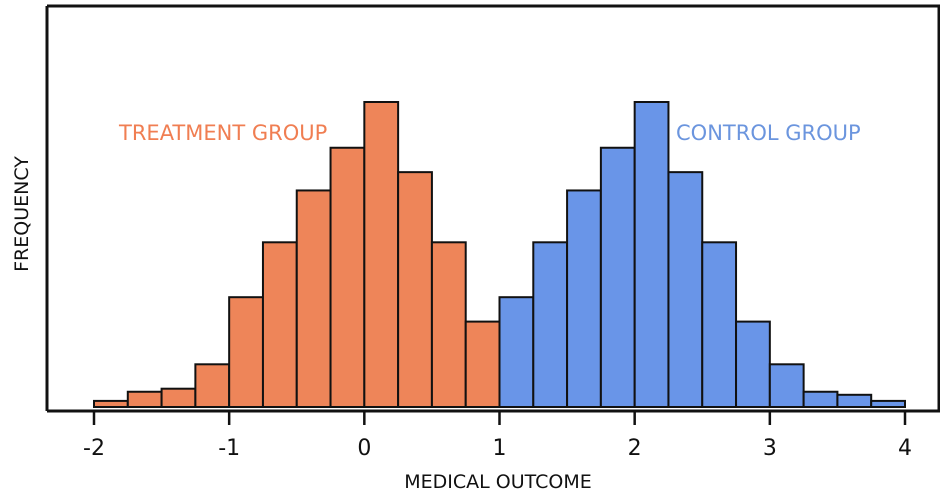 Image resolution: width=940 pixels, height=495 pixels. Describe the element at coordinates (22, 214) in the screenshot. I see `y-axis-title: FREQUENCY` at that location.